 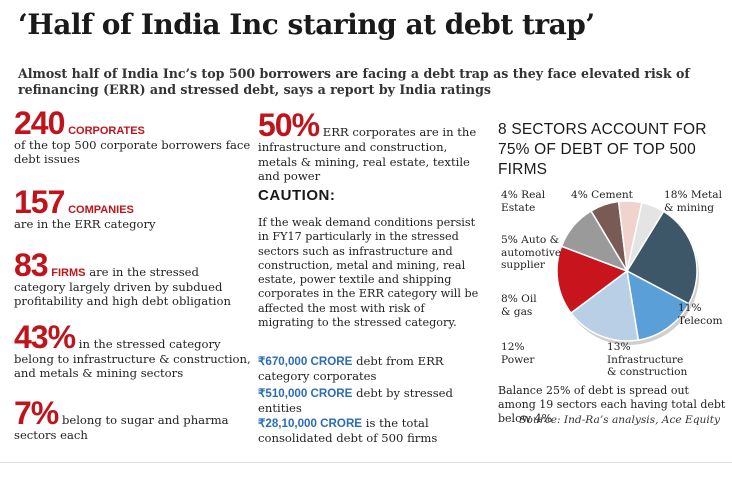 I want to click on label-power: 12% Power, so click(x=517, y=353).